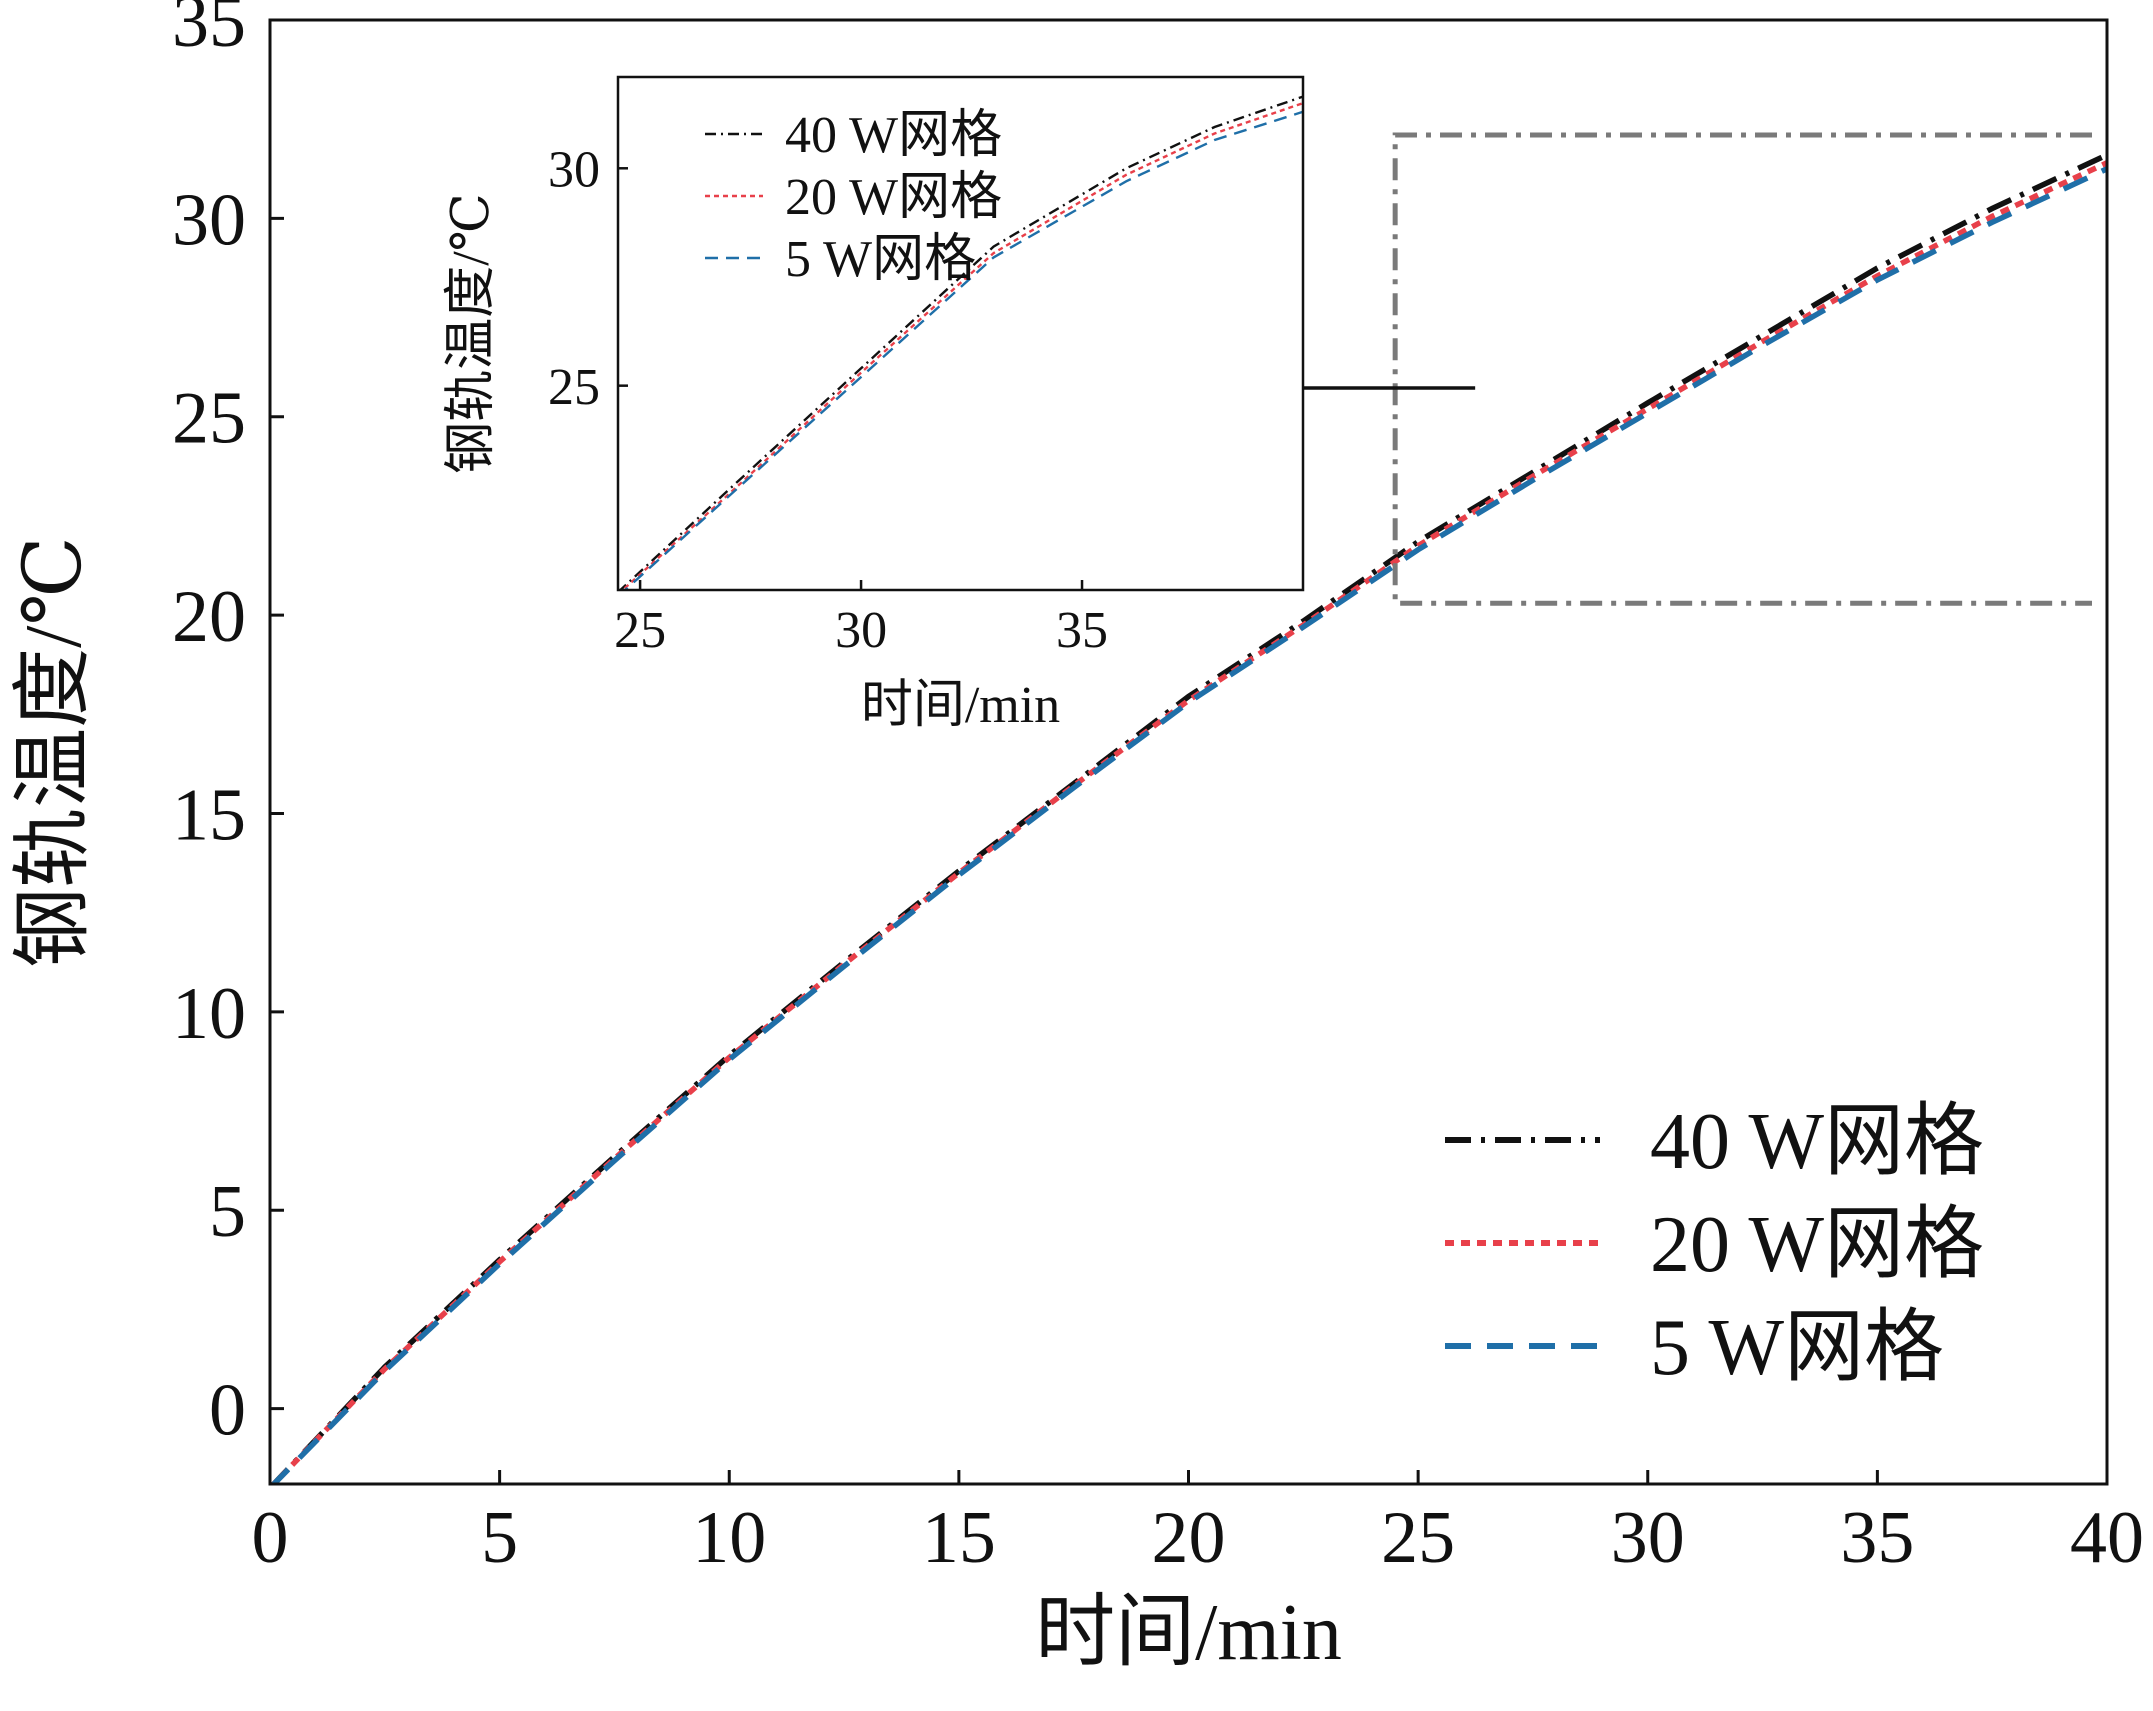 This screenshot has width=2153, height=1711. What do you see at coordinates (640, 630) in the screenshot?
I see `inset-x-tick-label: 25` at bounding box center [640, 630].